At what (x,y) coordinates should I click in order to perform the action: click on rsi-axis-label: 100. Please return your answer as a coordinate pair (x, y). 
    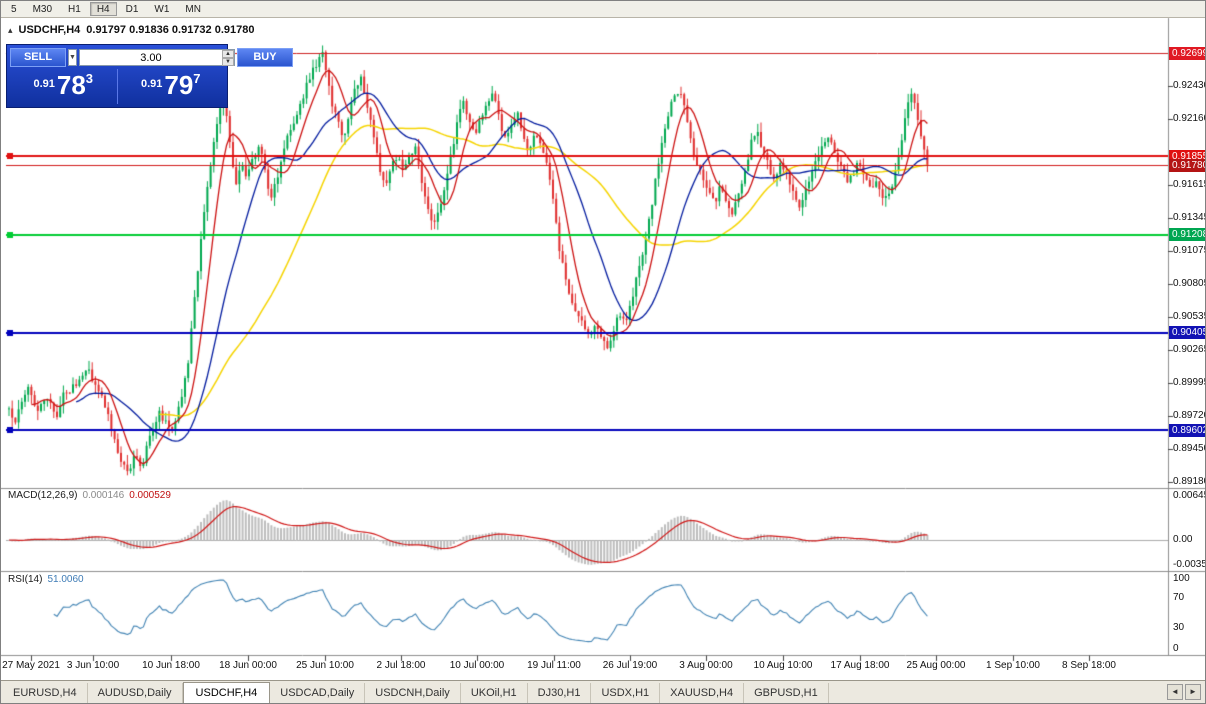
    Looking at the image, I should click on (1181, 578).